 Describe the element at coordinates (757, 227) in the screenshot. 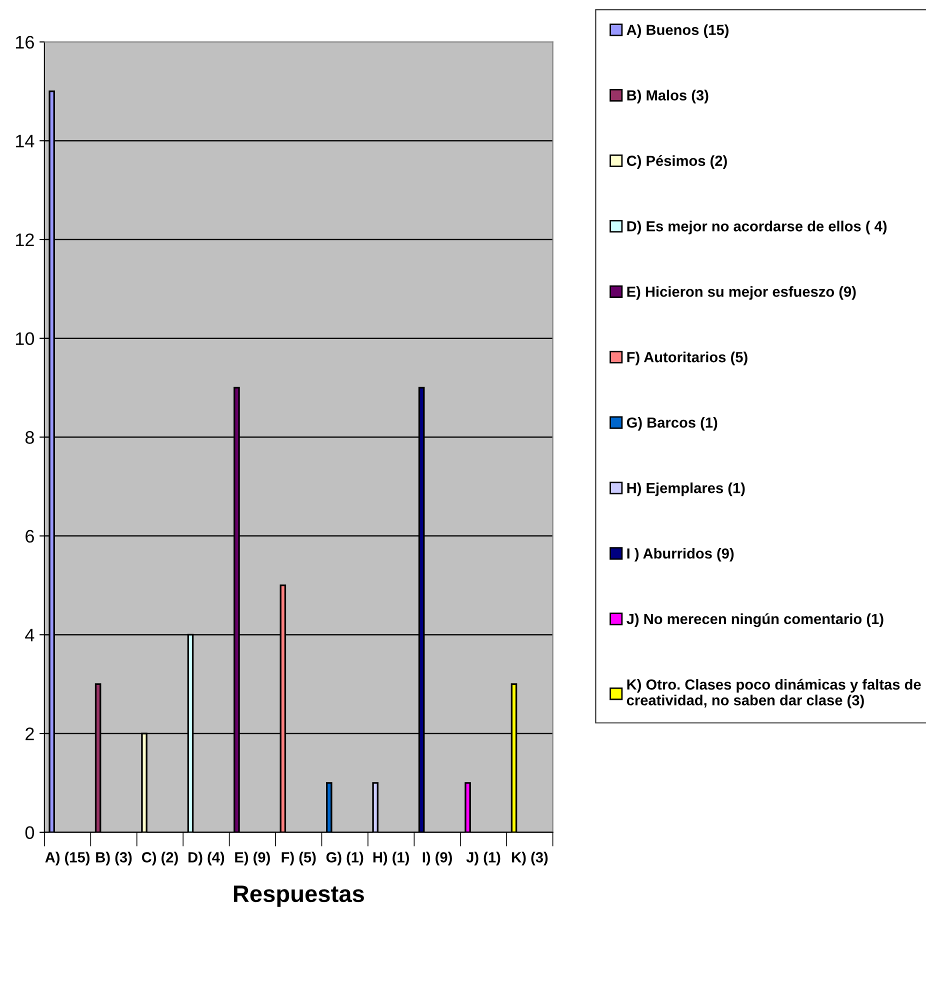

I see `legend-label: D) Es mejor no acordarse de ellos ( 4)` at that location.